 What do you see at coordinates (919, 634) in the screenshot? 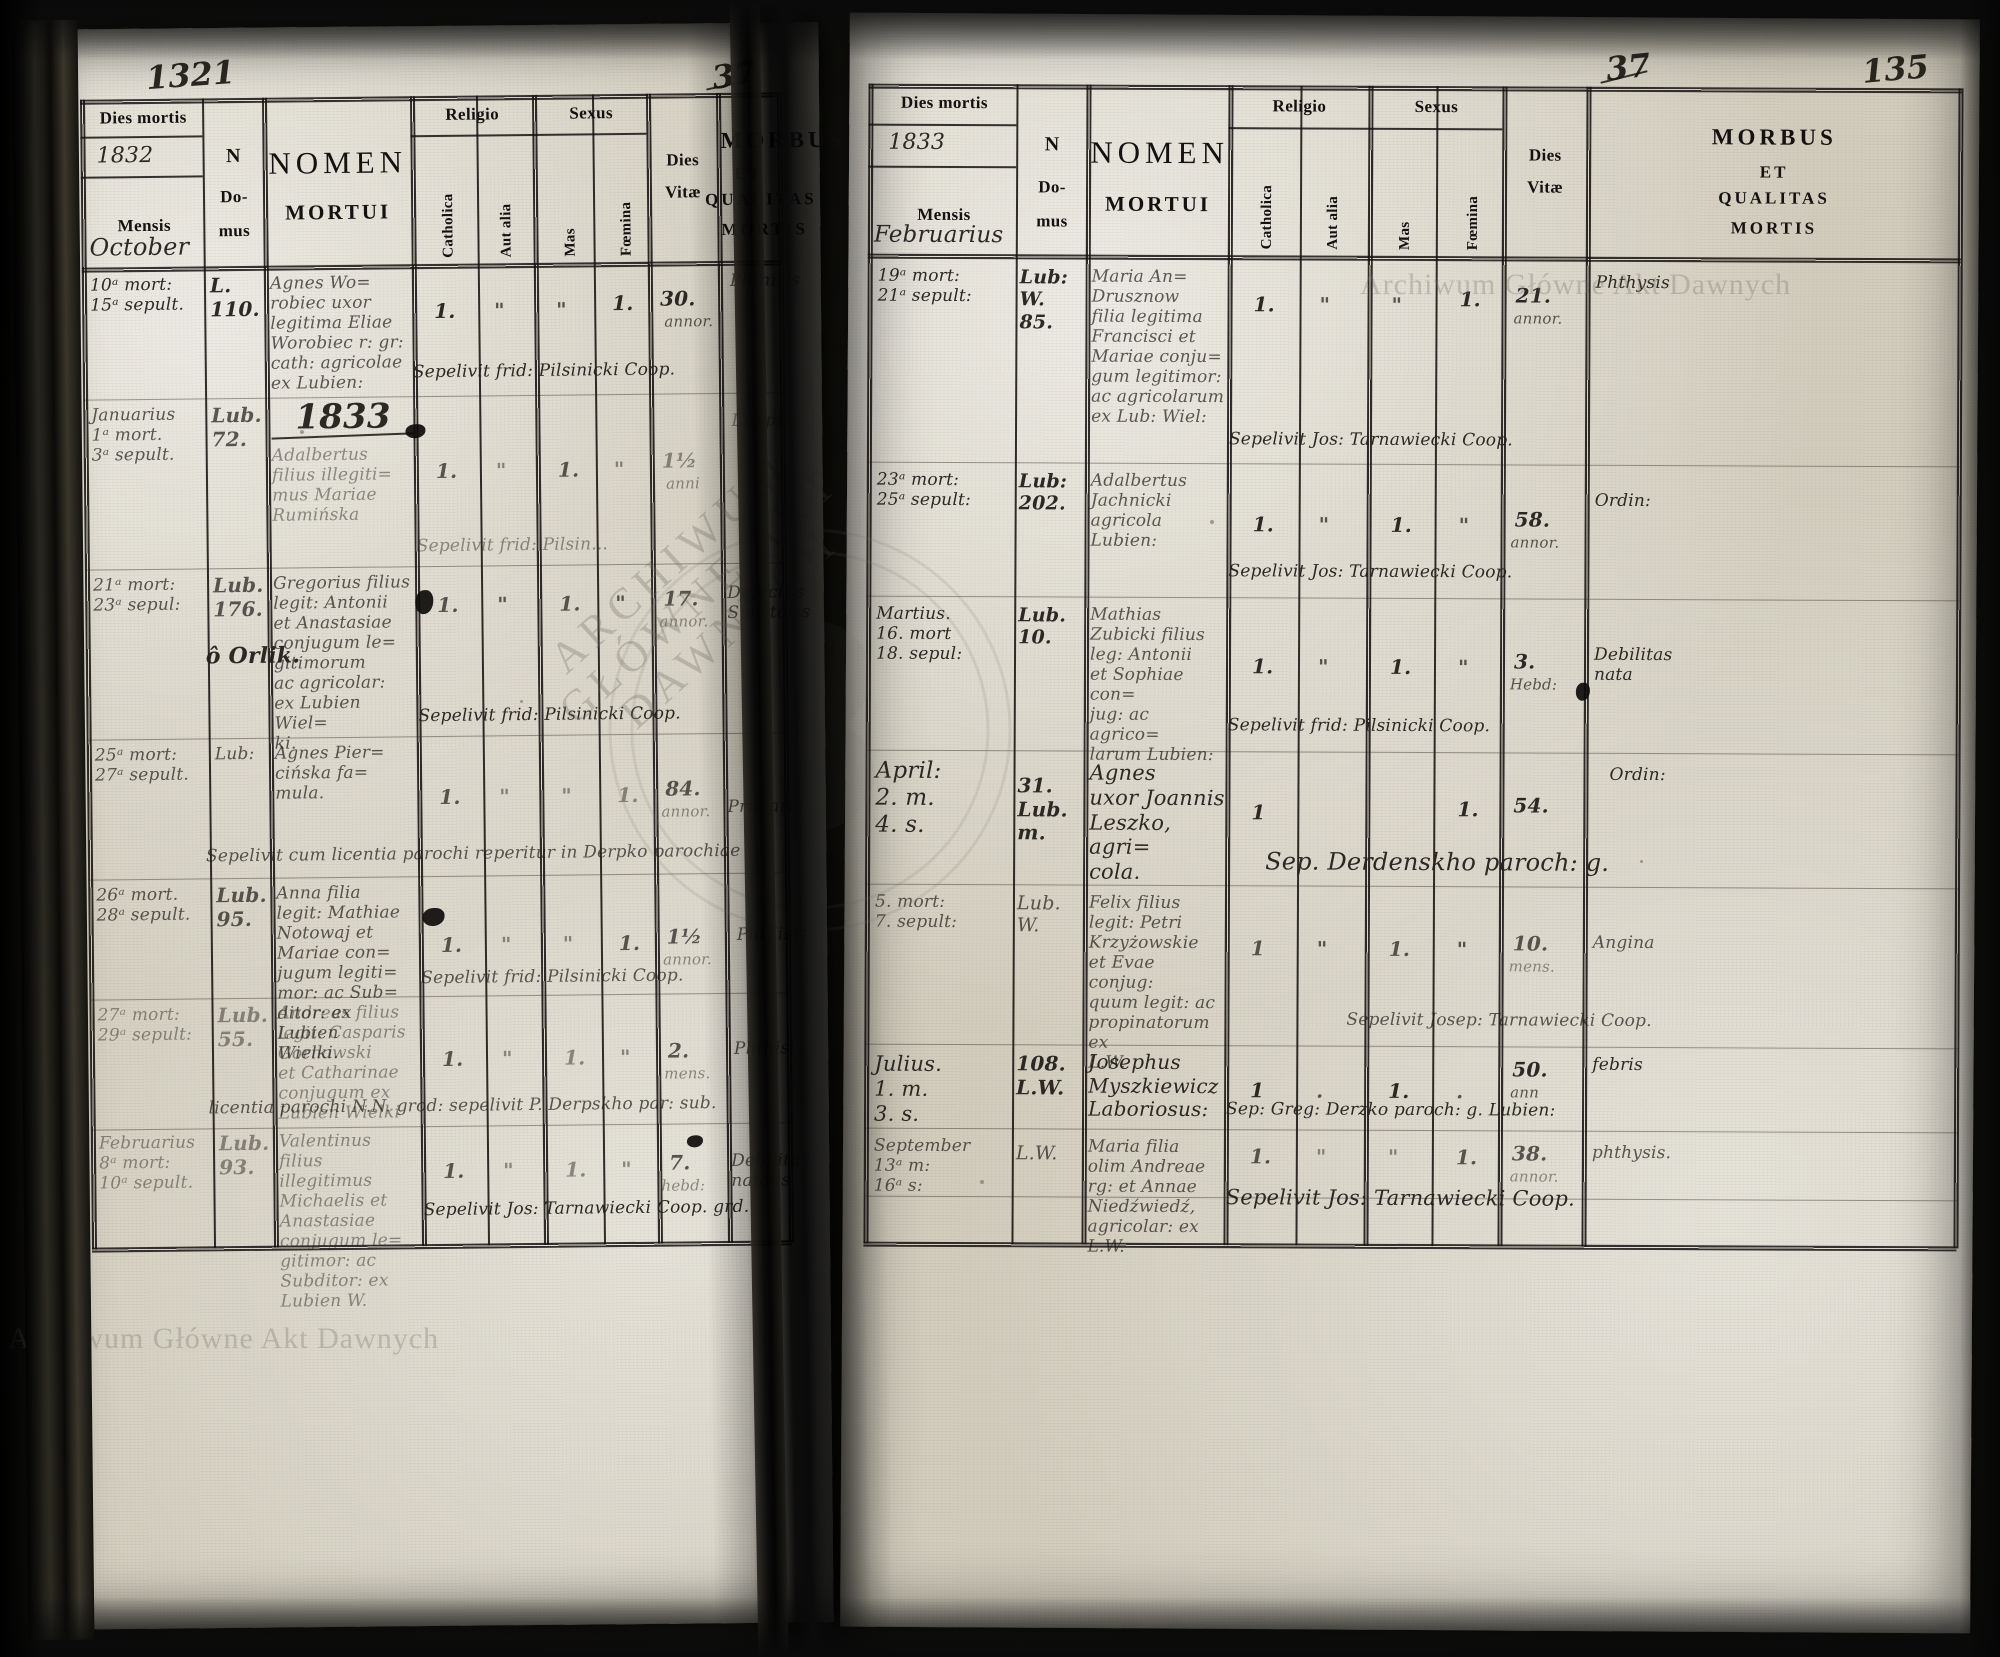
I see `row-dates: Martius. 16. mort 18. sepul:` at bounding box center [919, 634].